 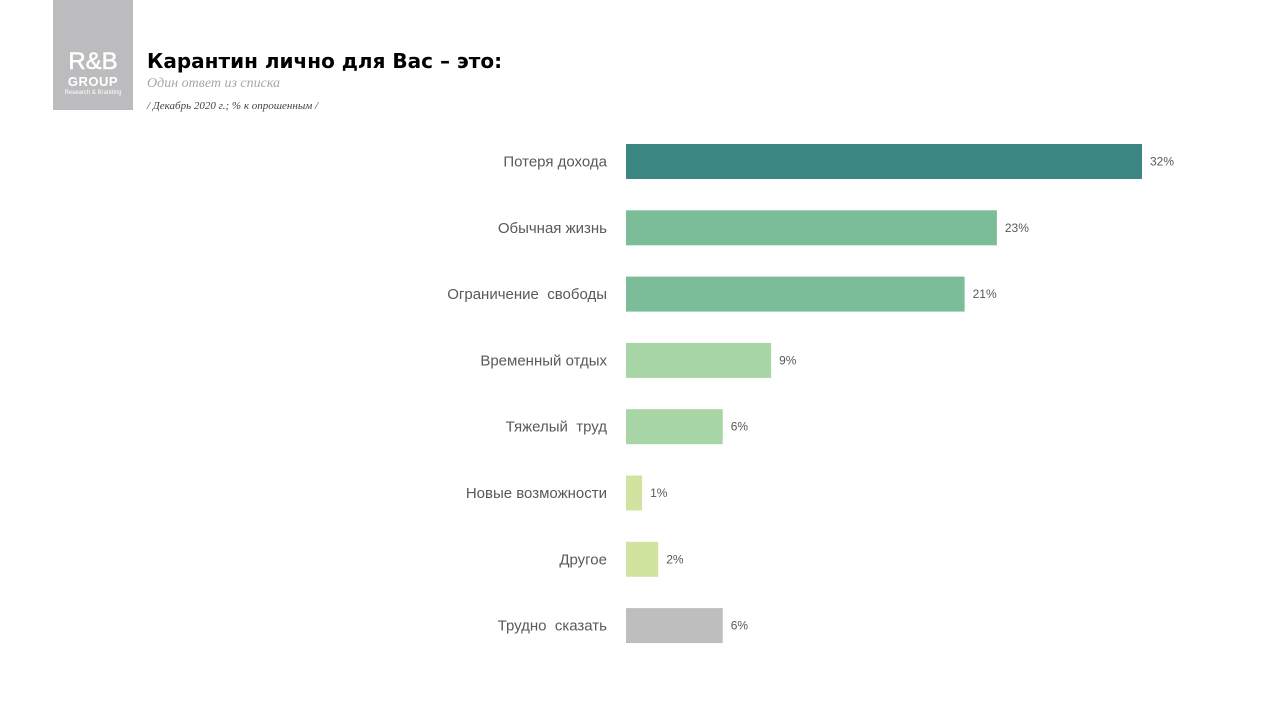 What do you see at coordinates (527, 294) in the screenshot?
I see `category-label: Ограничение свободы` at bounding box center [527, 294].